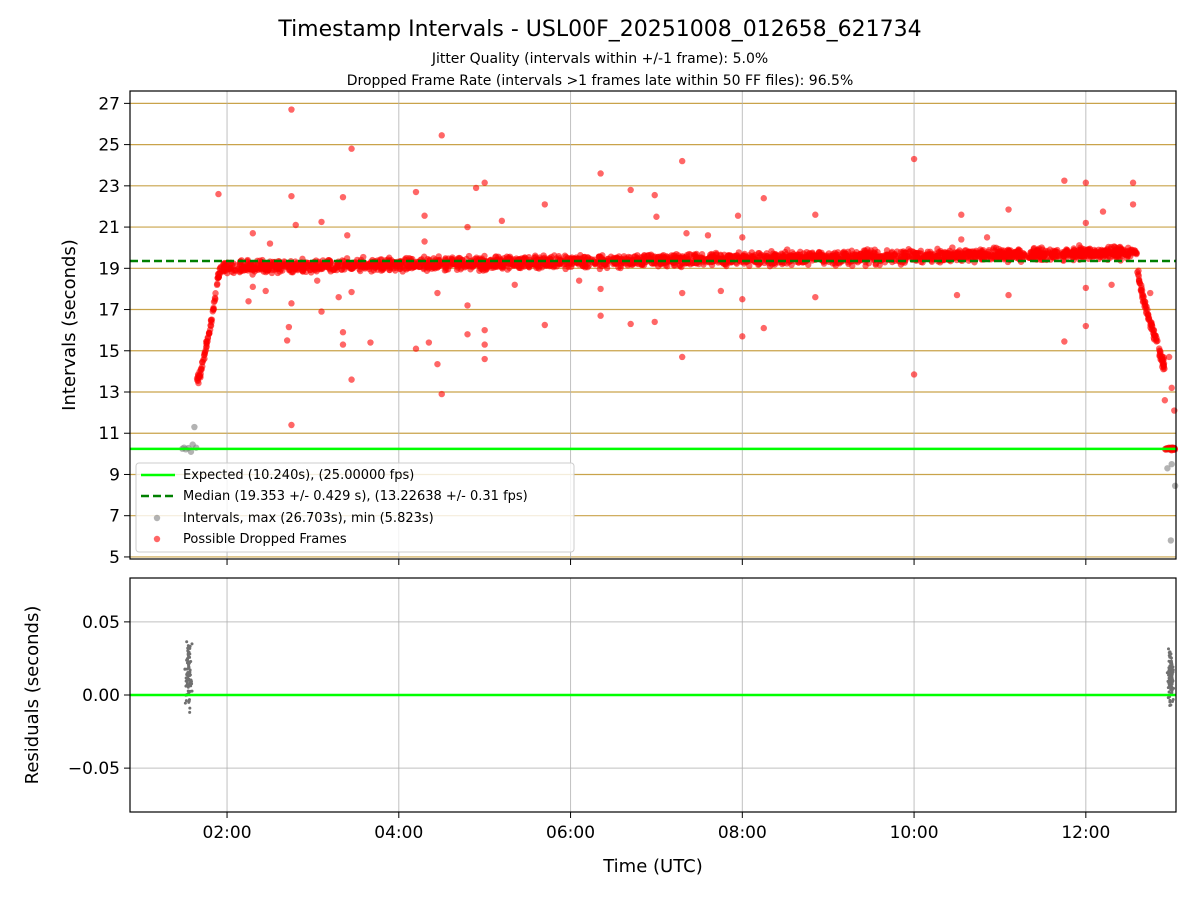 Image resolution: width=1200 pixels, height=900 pixels. Describe the element at coordinates (298, 475) in the screenshot. I see `legend-expected-label: Expected (10.240s), (25.00000 fps)` at that location.